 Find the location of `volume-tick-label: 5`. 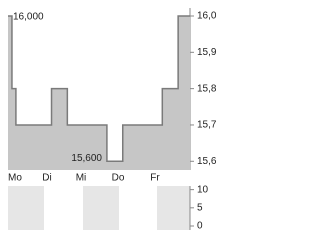

volume-tick-label: 5 is located at coordinates (200, 207).